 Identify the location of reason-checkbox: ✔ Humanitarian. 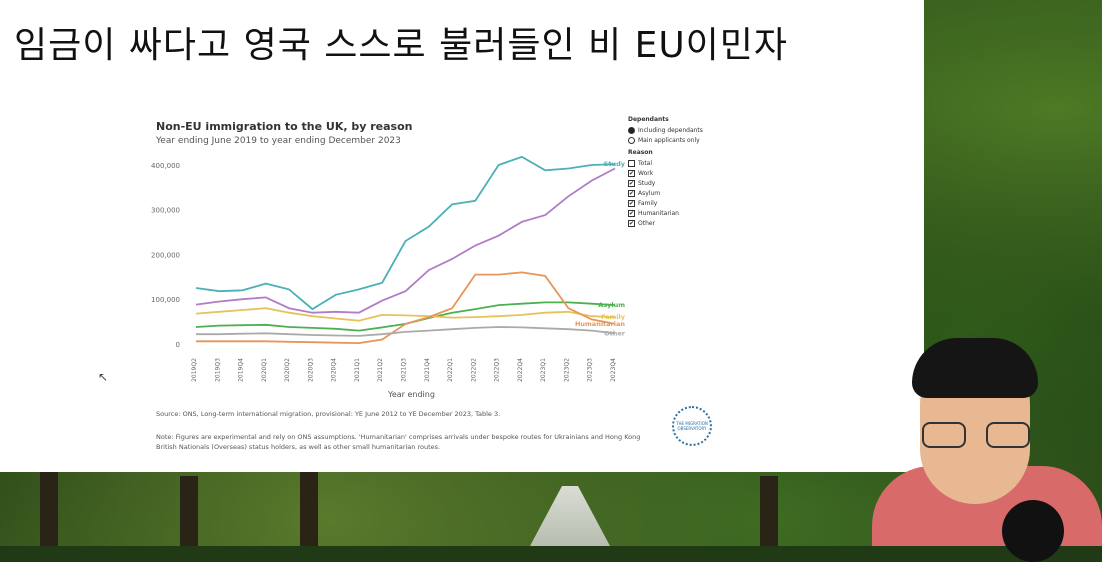
(665, 213).